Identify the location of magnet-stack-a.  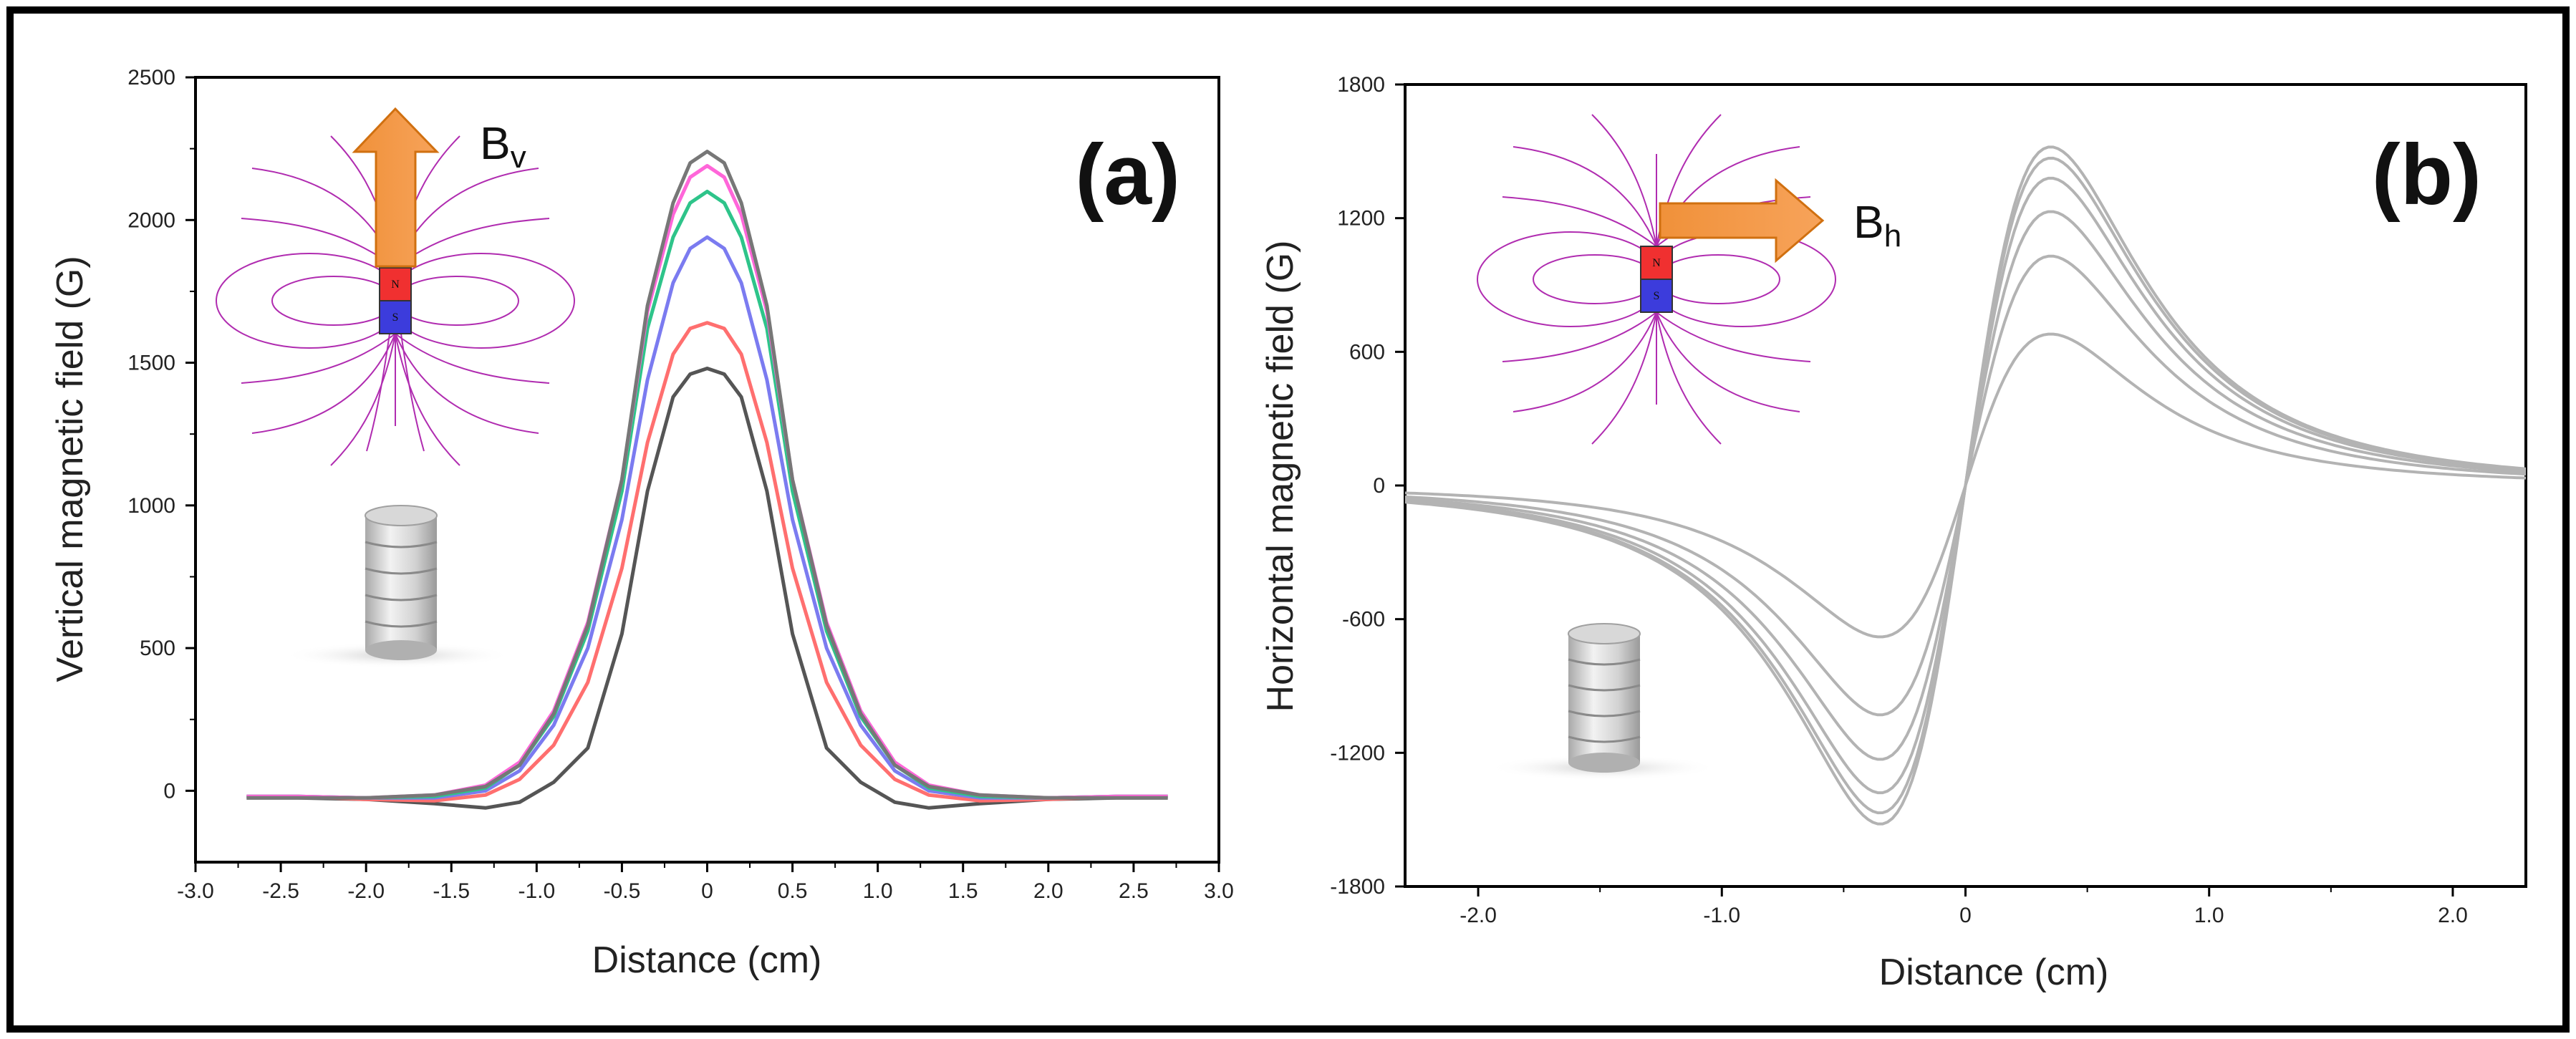
(398, 586).